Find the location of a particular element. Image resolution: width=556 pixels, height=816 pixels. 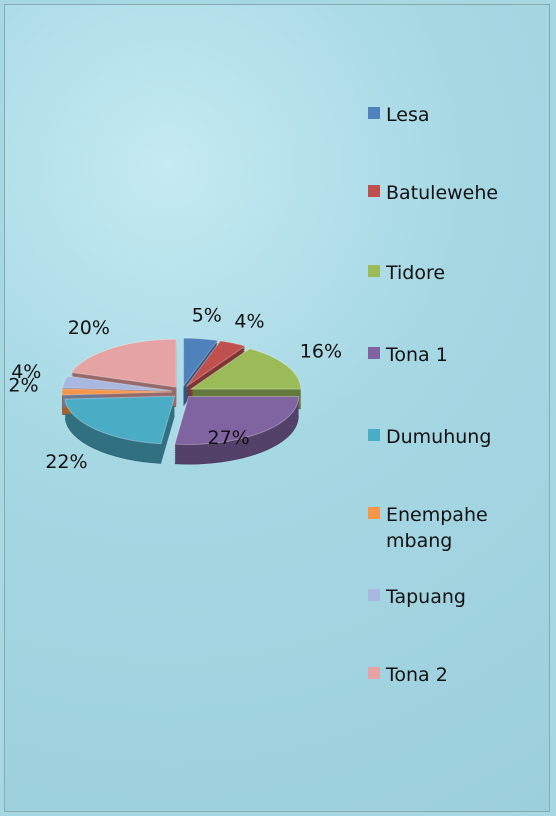

data-label: 22% is located at coordinates (66, 462).